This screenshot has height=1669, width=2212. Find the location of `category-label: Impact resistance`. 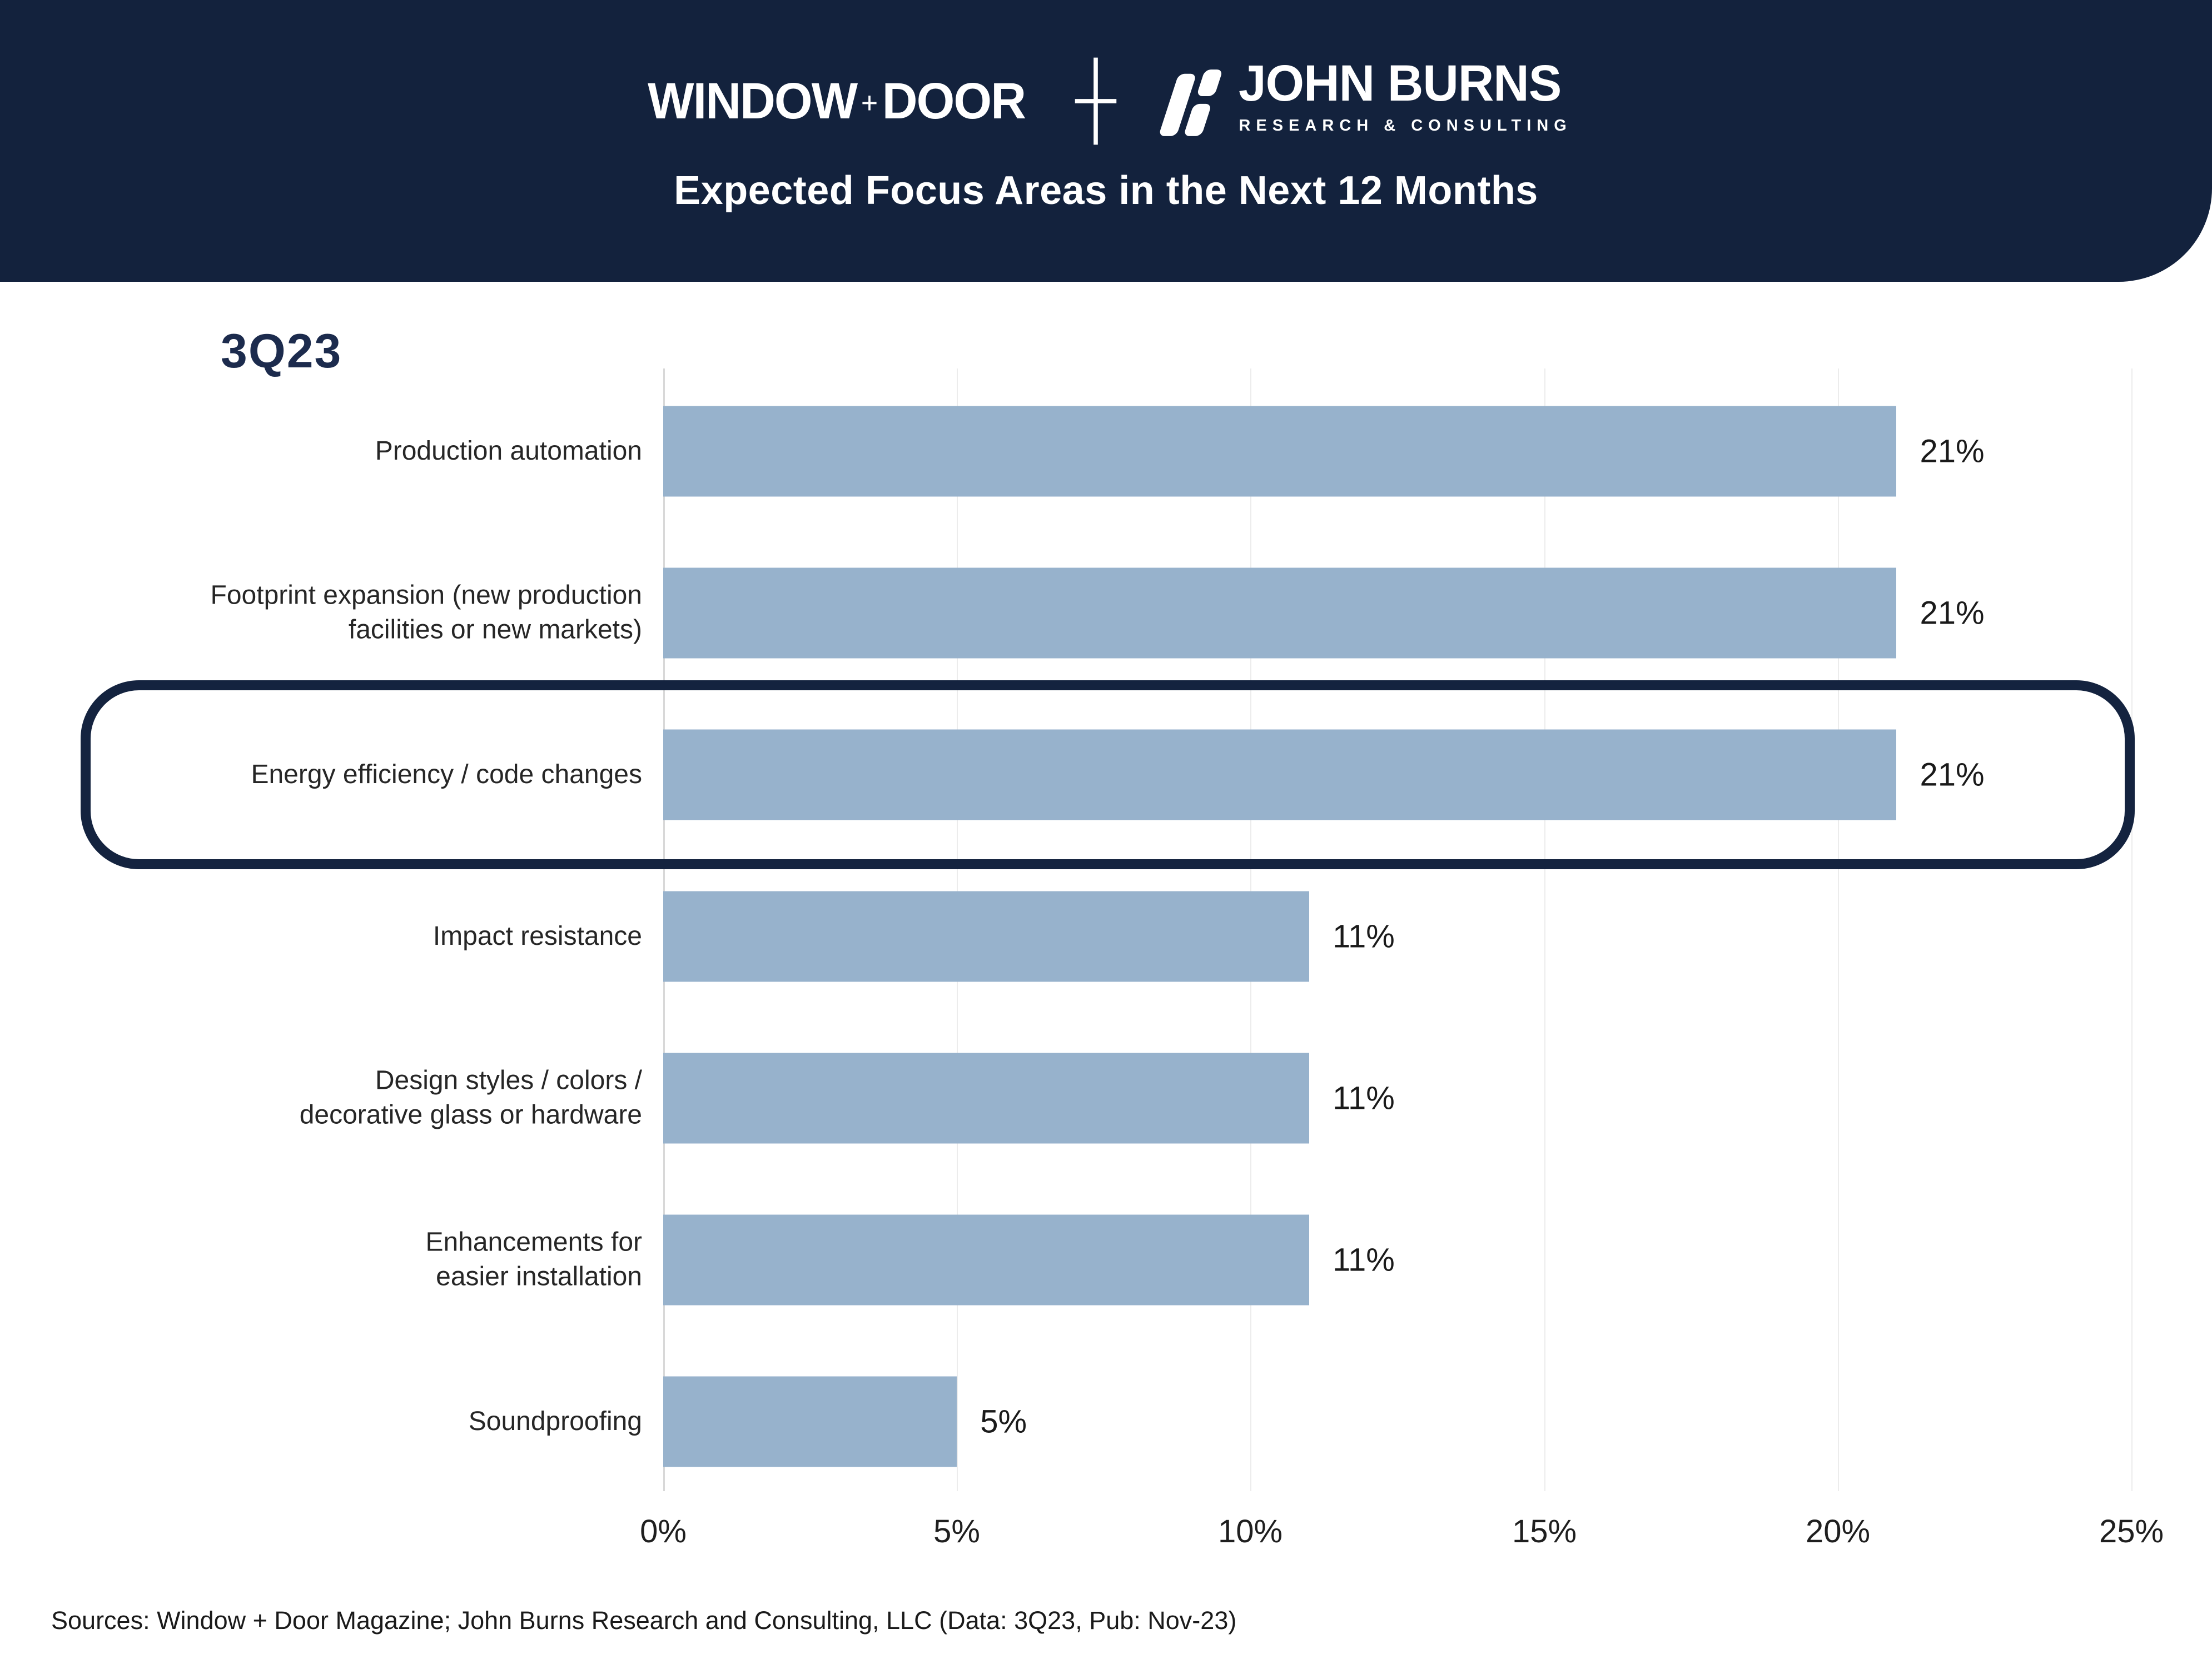

category-label: Impact resistance is located at coordinates (537, 936).